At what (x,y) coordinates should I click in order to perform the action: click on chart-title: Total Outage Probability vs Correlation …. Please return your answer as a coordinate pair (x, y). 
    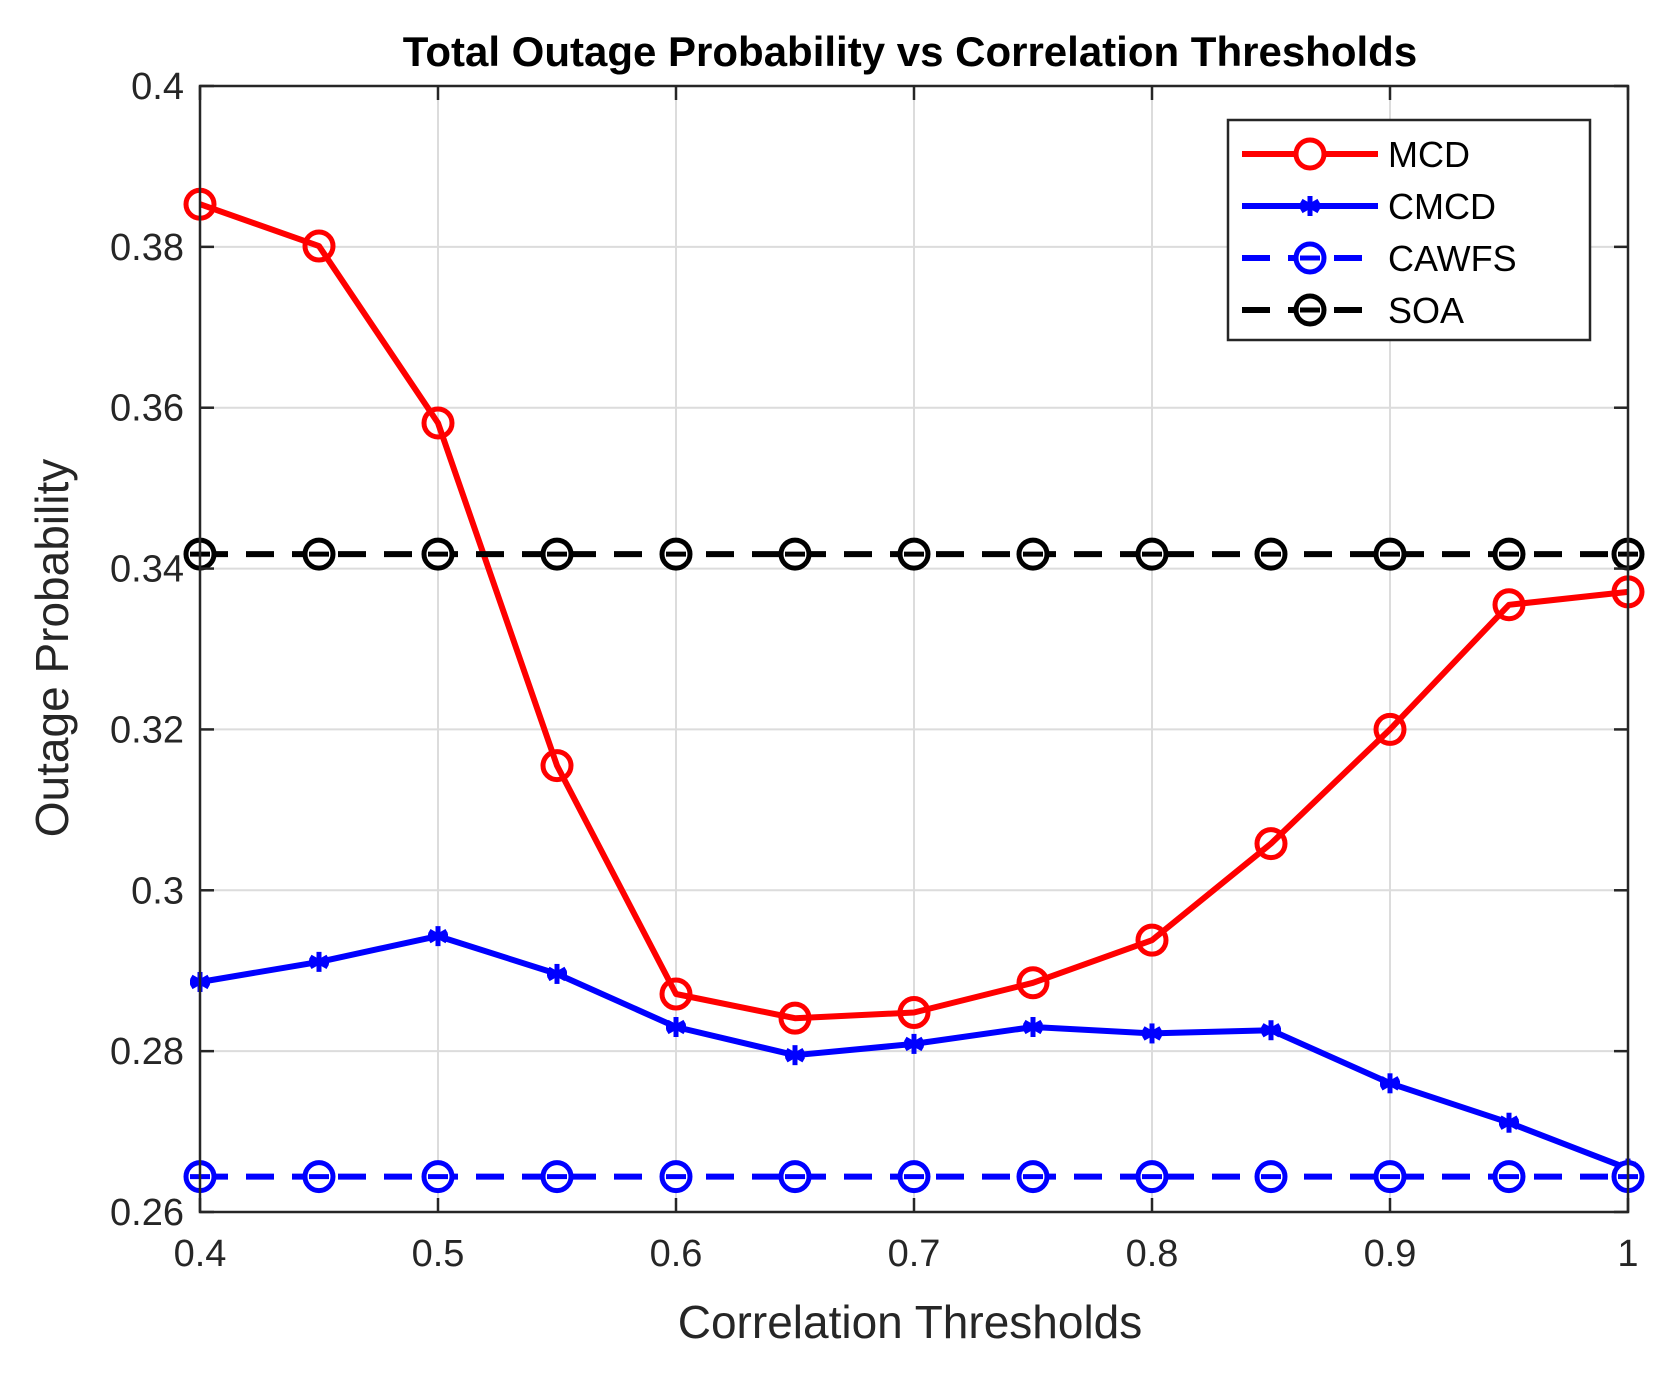
    Looking at the image, I should click on (910, 51).